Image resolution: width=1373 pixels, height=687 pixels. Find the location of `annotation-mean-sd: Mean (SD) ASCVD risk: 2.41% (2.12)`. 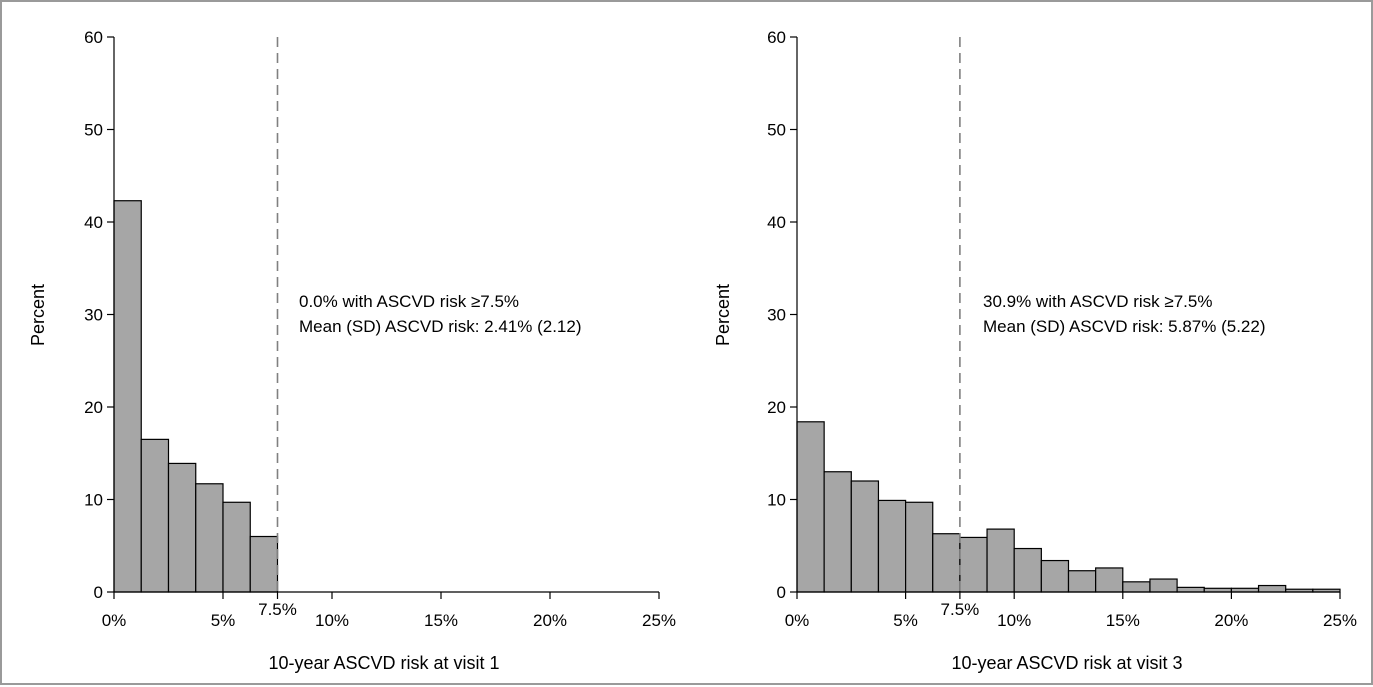

annotation-mean-sd: Mean (SD) ASCVD risk: 2.41% (2.12) is located at coordinates (440, 326).